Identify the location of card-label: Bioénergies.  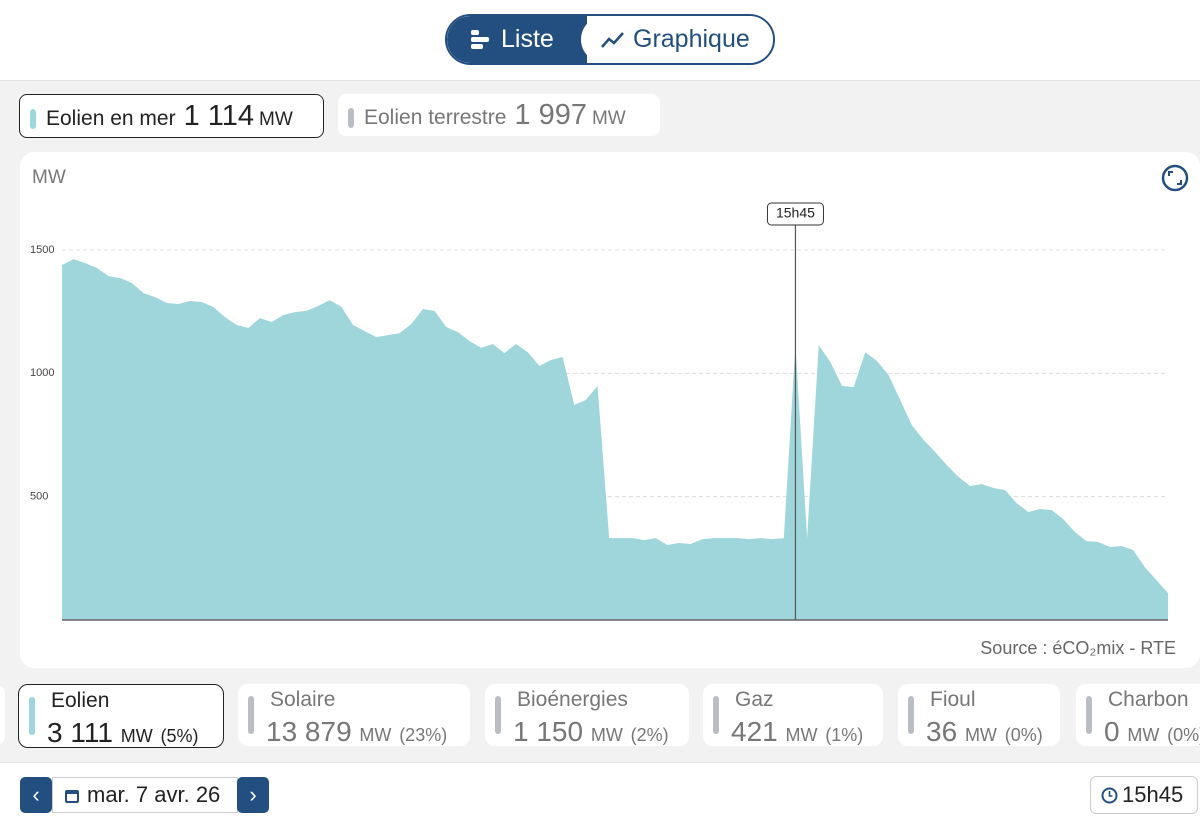
(572, 699).